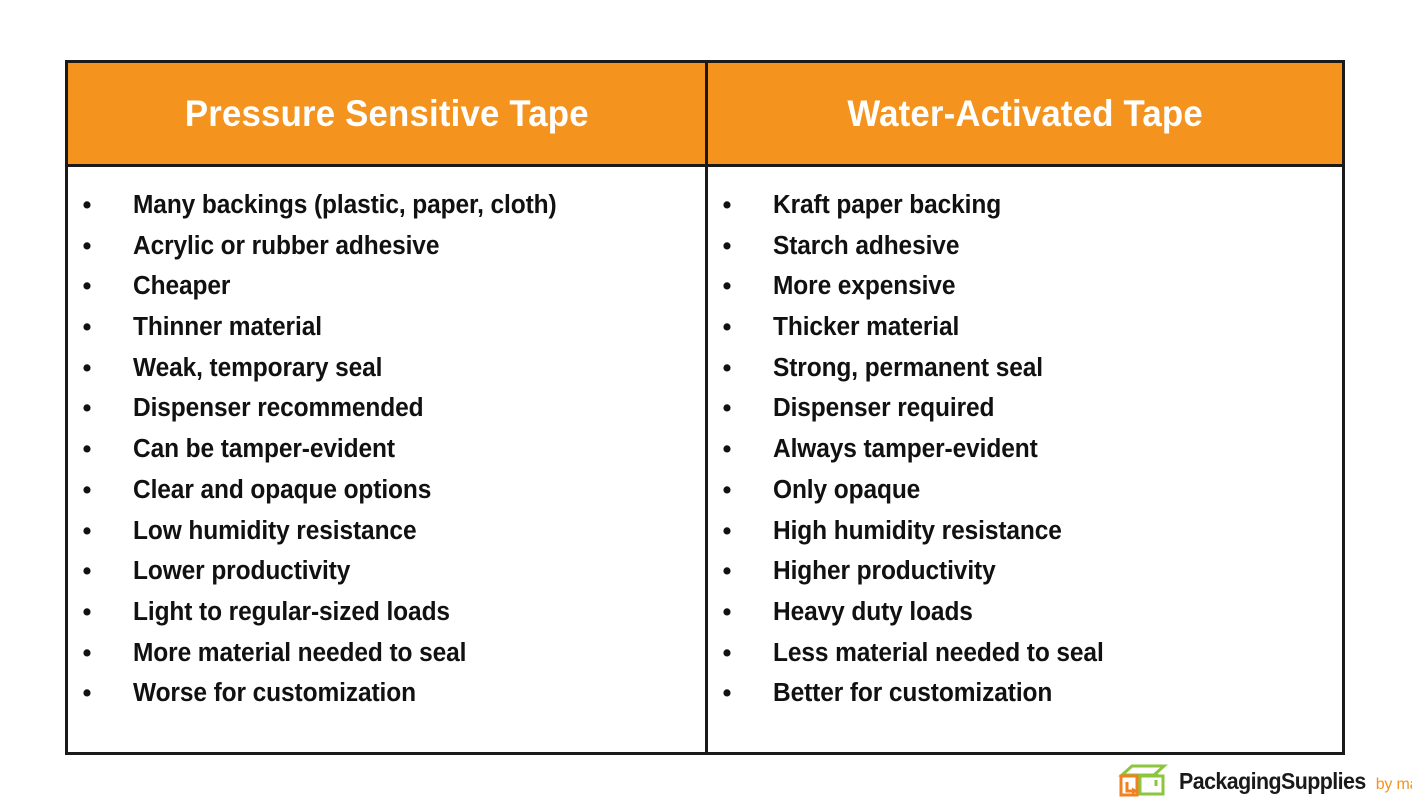 This screenshot has width=1412, height=812. Describe the element at coordinates (887, 205) in the screenshot. I see `list-item-label: Kraft paper backing` at that location.